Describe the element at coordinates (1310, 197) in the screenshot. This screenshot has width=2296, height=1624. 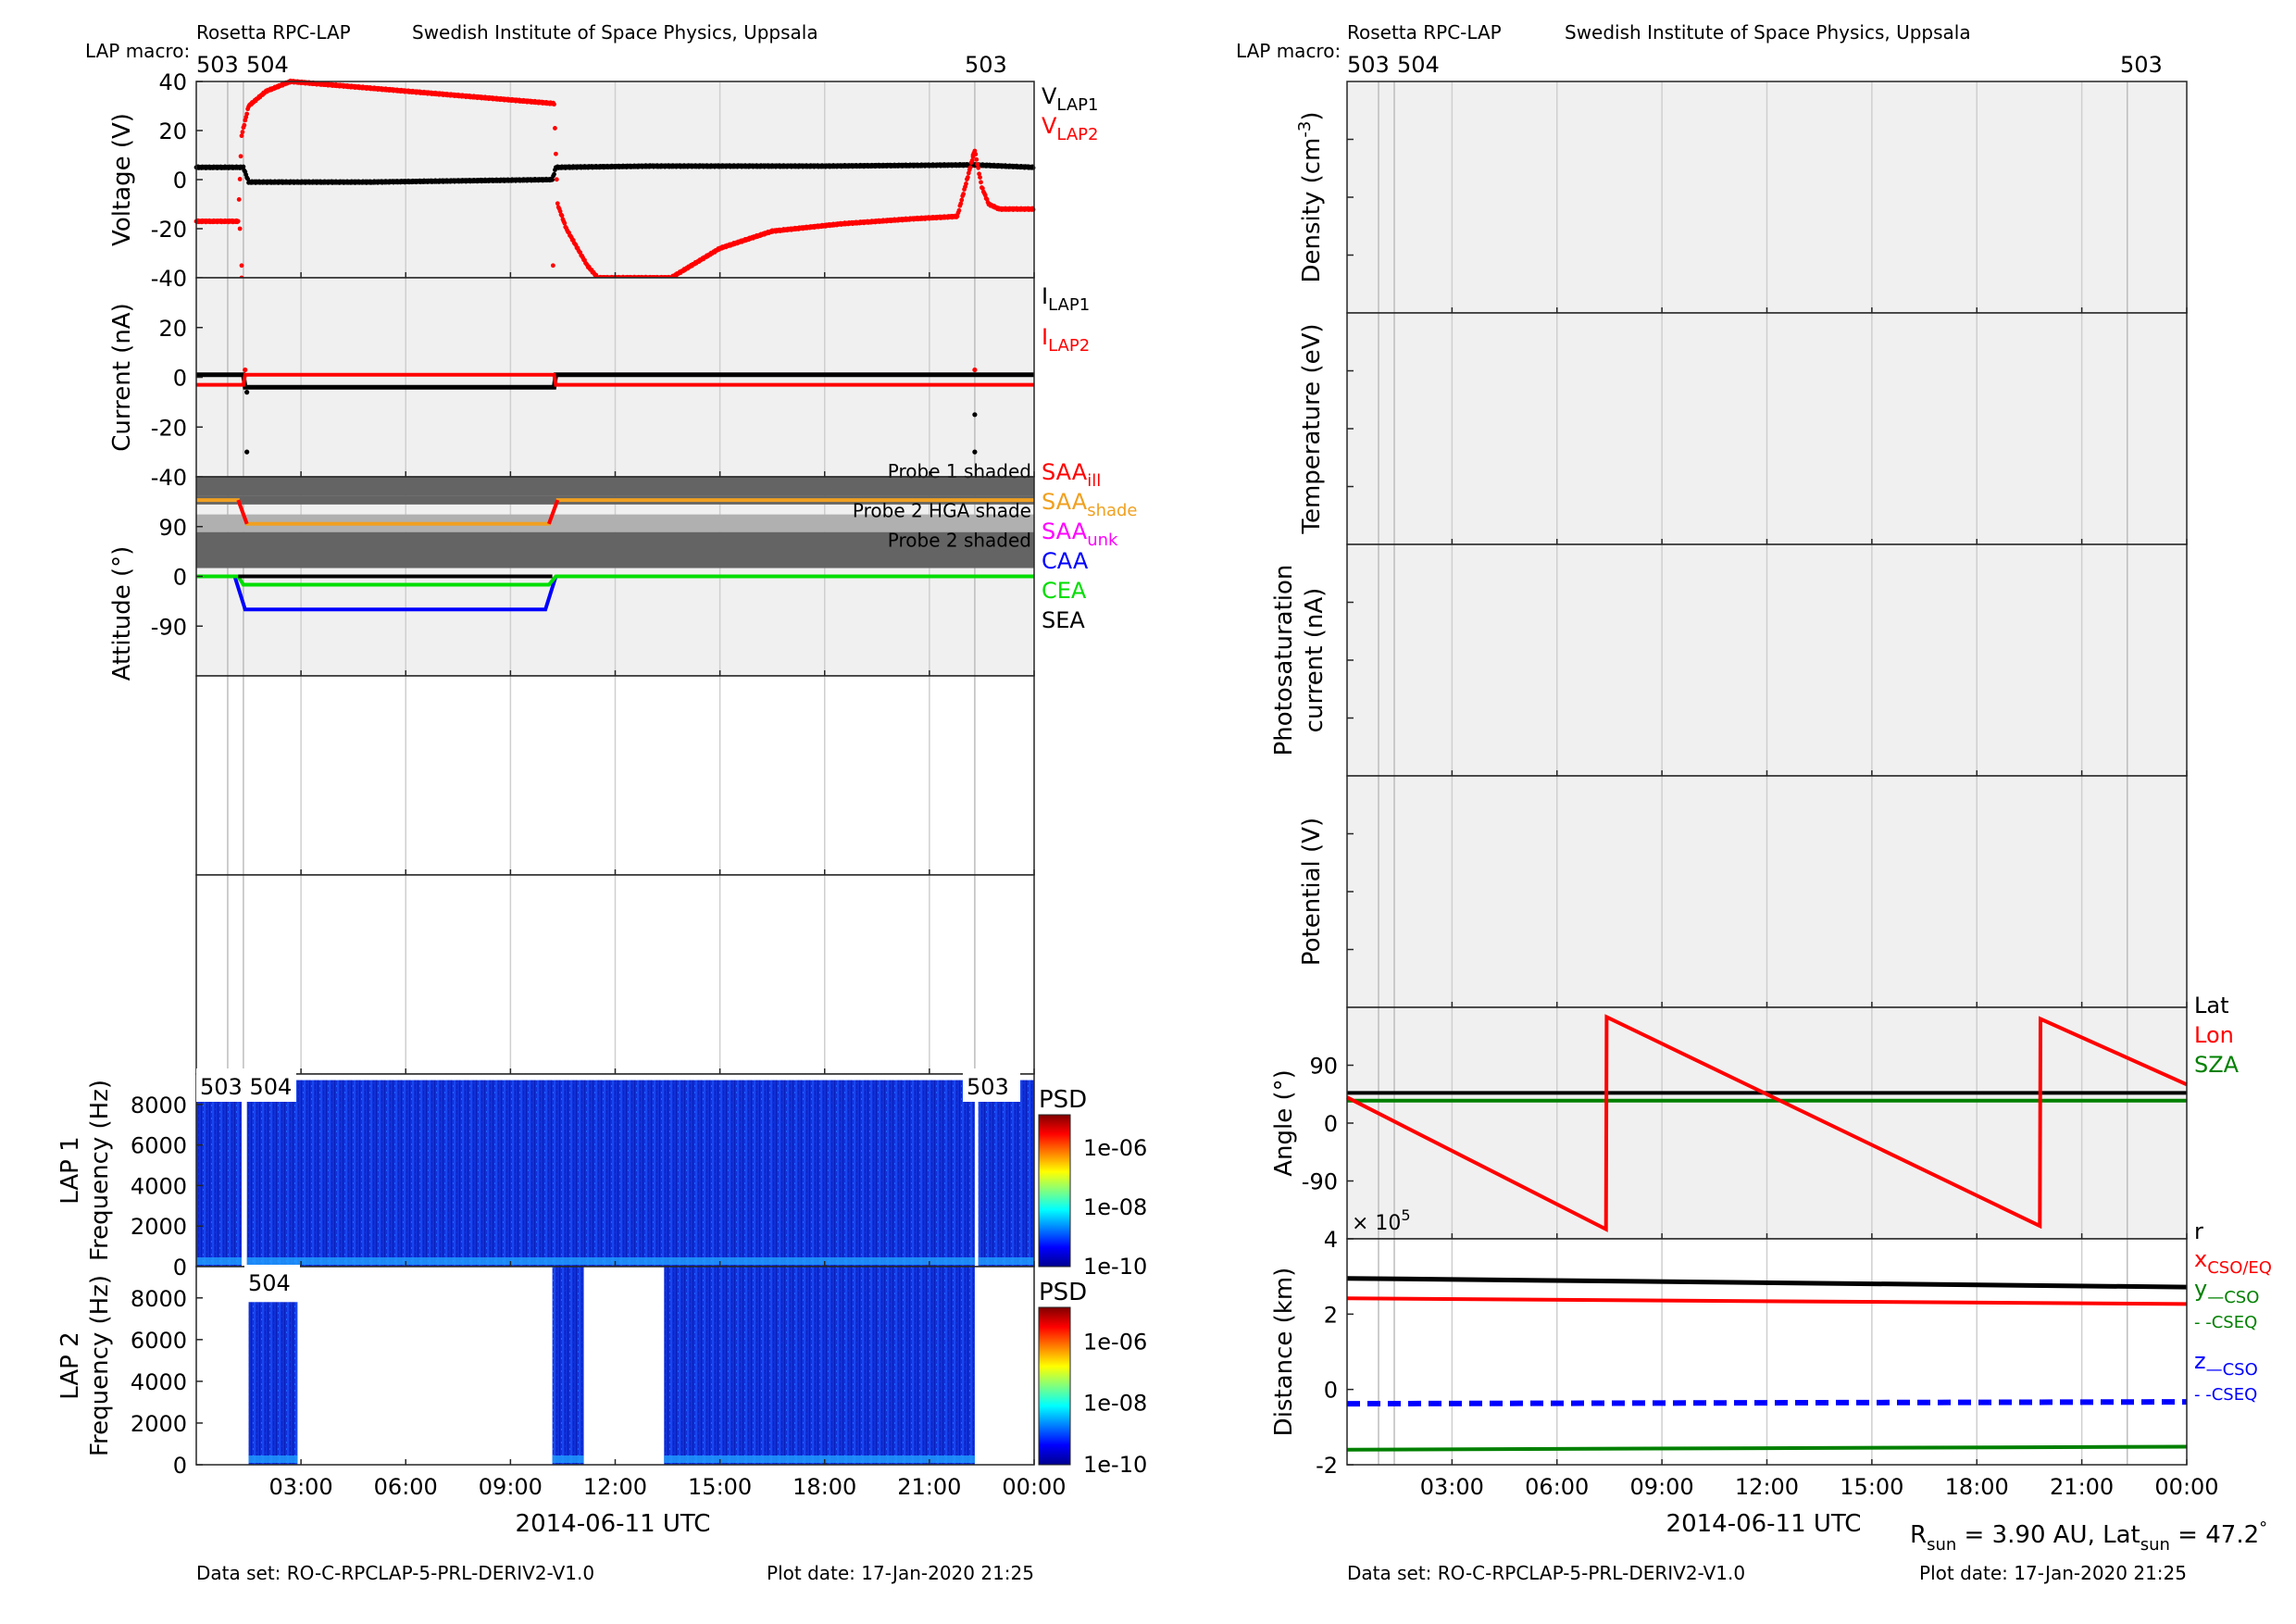
I see `y-axis-label: Density (cm-3)` at that location.